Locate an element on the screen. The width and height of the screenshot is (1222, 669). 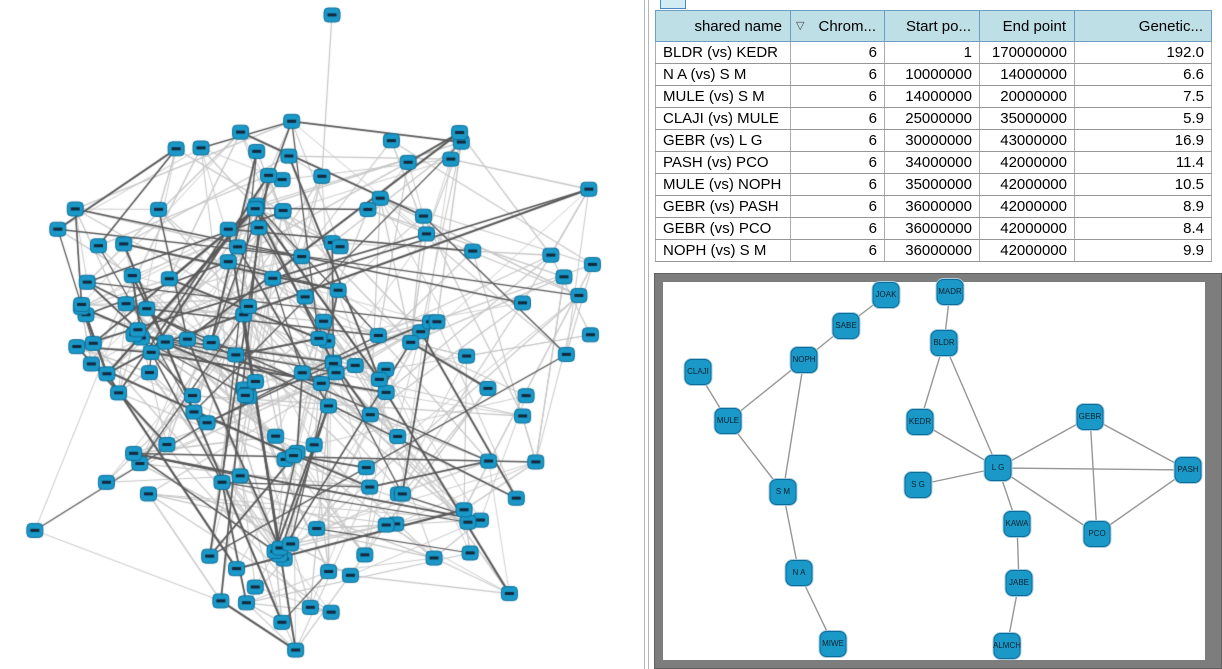
cell: 10000000 is located at coordinates (932, 74).